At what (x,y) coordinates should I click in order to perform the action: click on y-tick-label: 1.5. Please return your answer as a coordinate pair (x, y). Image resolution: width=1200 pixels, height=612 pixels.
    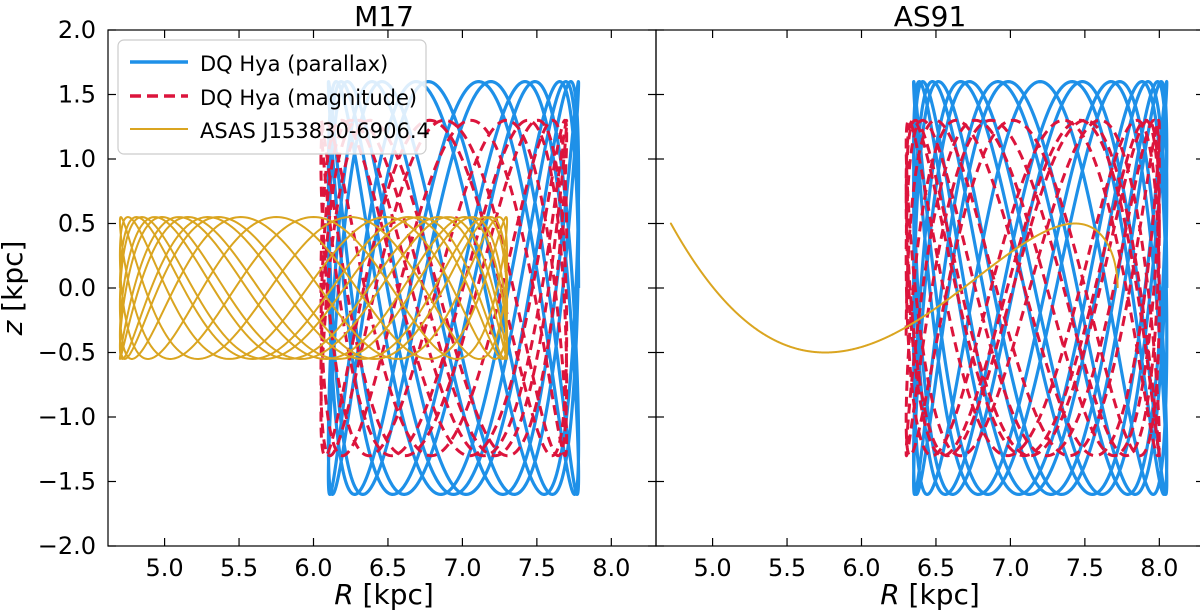
    Looking at the image, I should click on (77, 95).